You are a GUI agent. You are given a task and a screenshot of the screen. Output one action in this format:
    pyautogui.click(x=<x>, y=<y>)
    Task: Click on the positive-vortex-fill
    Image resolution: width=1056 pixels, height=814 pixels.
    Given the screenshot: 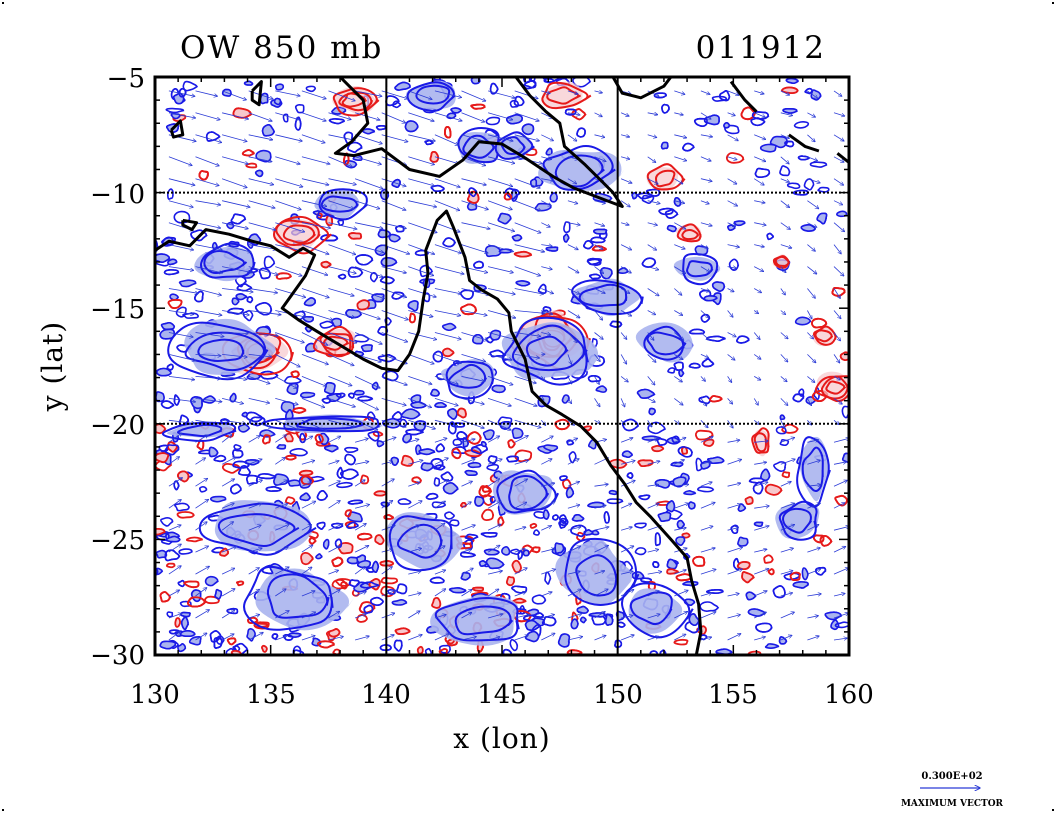 What is the action you would take?
    pyautogui.click(x=563, y=95)
    